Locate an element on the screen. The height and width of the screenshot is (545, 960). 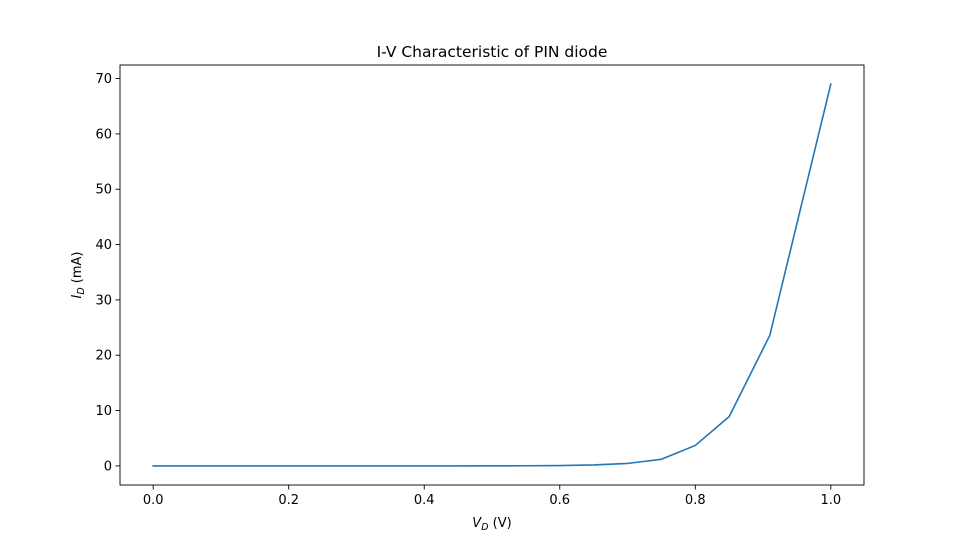
y-axis-label-sub: D is located at coordinates (81, 290).